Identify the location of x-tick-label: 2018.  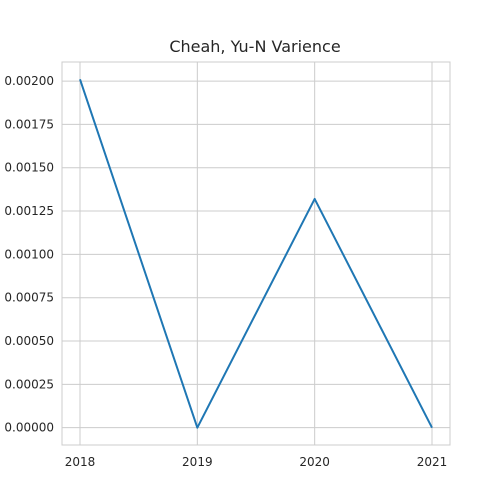
(80, 462).